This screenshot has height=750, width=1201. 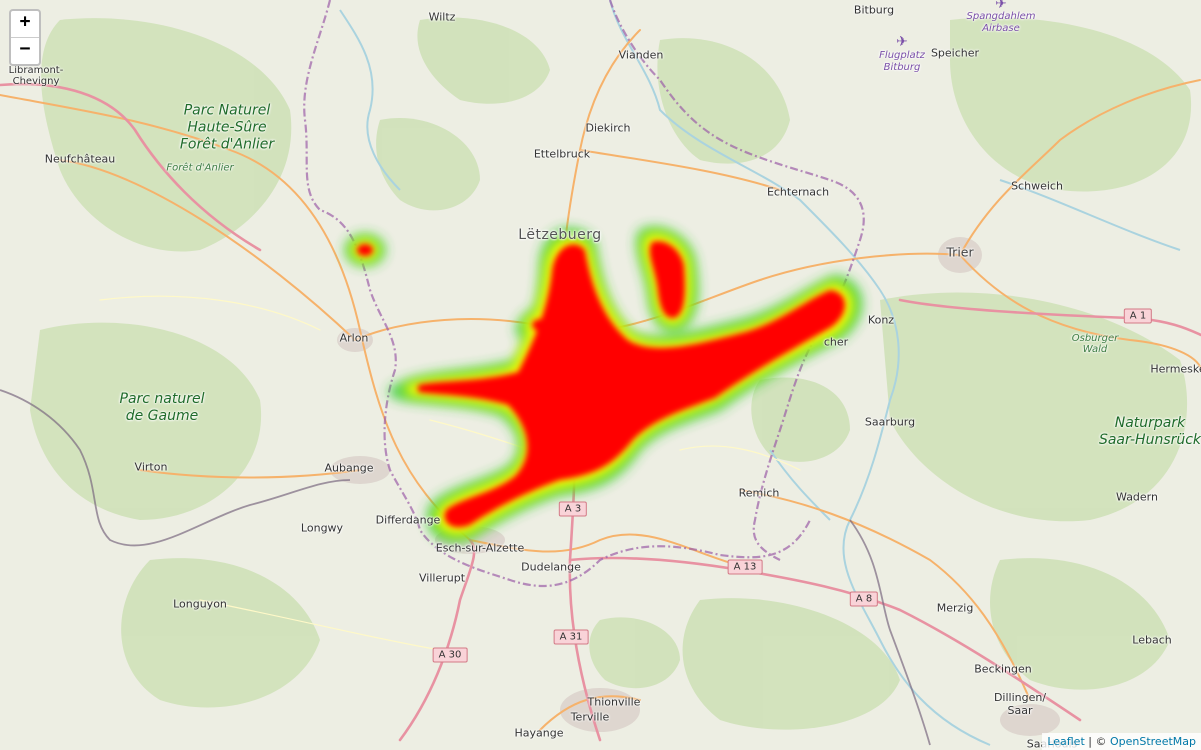 What do you see at coordinates (864, 599) in the screenshot?
I see `road-shield-a8: A 8` at bounding box center [864, 599].